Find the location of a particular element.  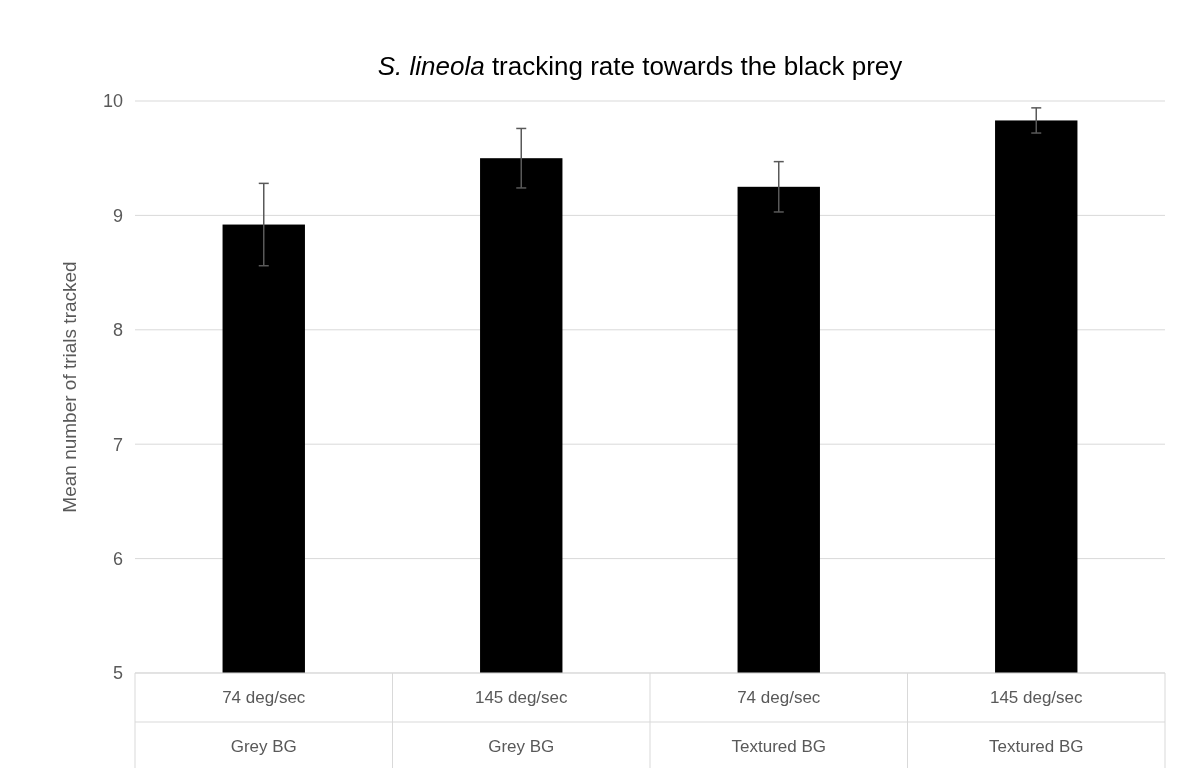

category-label: 74 deg/sec Textured BG is located at coordinates (778, 722).